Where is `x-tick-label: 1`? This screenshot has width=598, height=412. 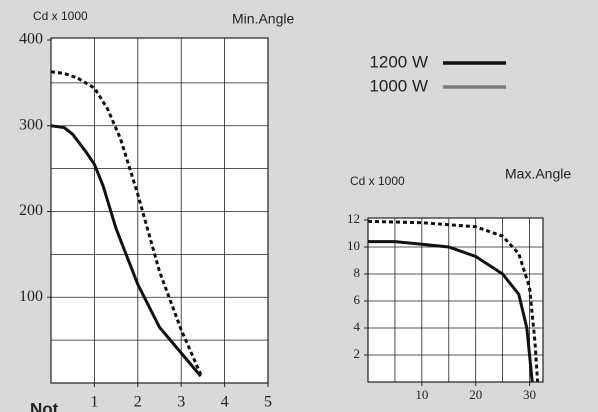
x-tick-label: 1 is located at coordinates (94, 402).